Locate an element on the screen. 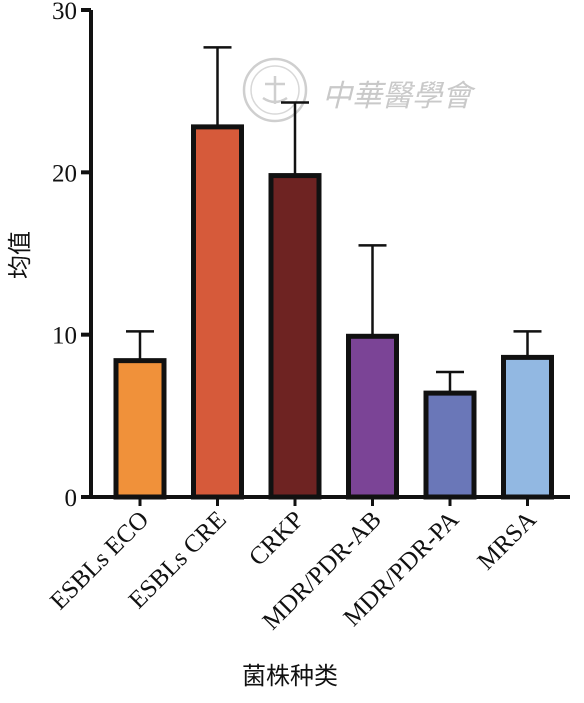  y-tick-label: 0 is located at coordinates (71, 498).